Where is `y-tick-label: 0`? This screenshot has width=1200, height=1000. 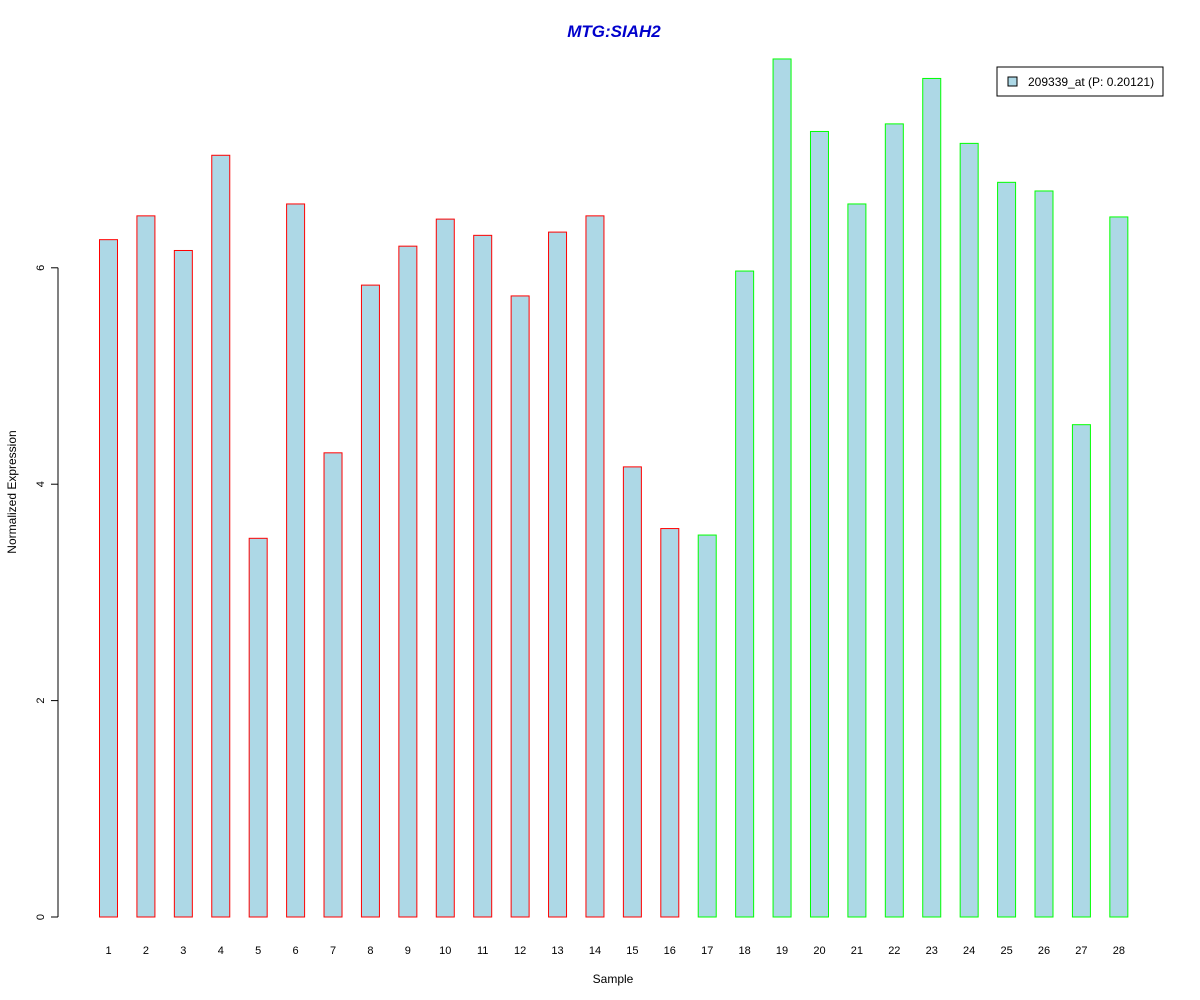 y-tick-label: 0 is located at coordinates (41, 917).